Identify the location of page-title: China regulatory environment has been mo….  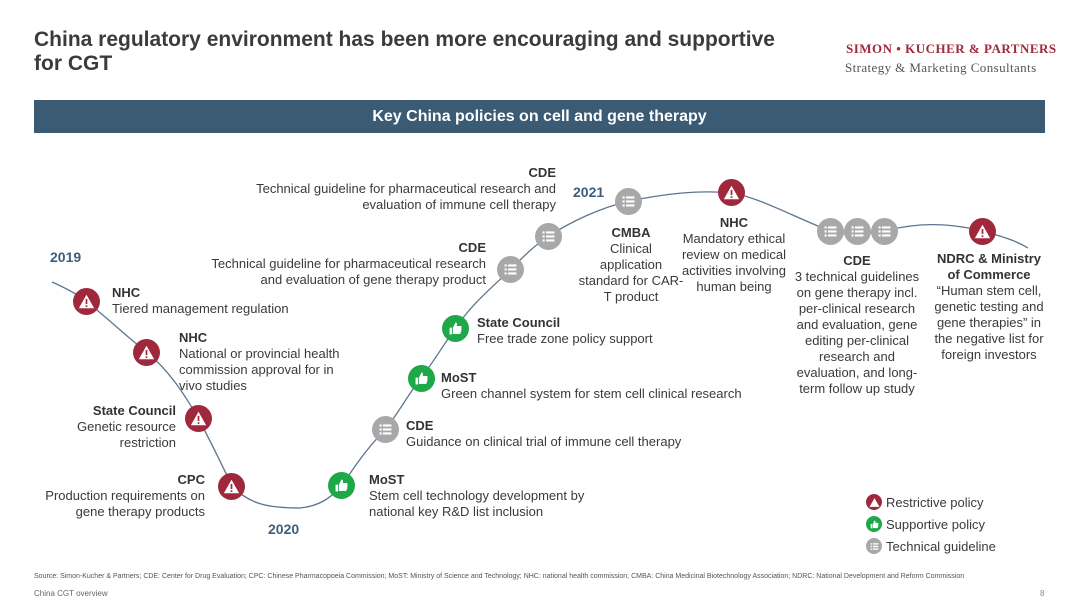
(404, 51).